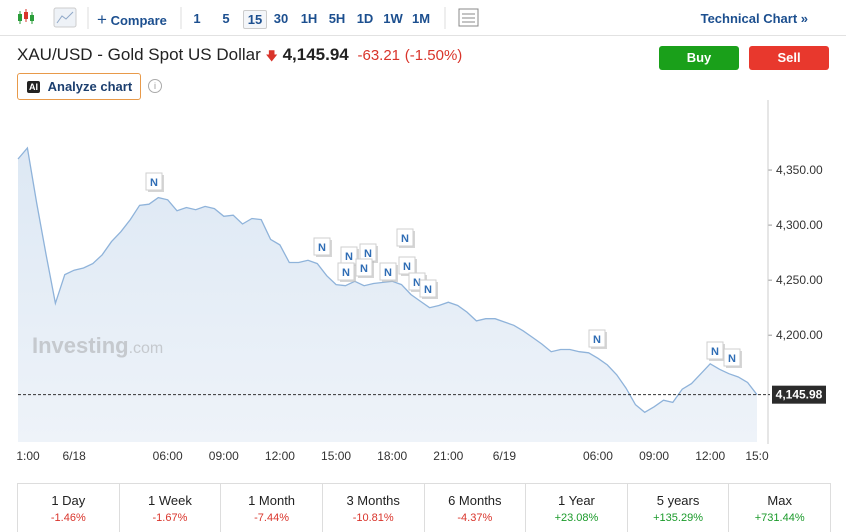 The image size is (846, 532). Describe the element at coordinates (28, 456) in the screenshot. I see `x-tick-label: 1:00` at that location.